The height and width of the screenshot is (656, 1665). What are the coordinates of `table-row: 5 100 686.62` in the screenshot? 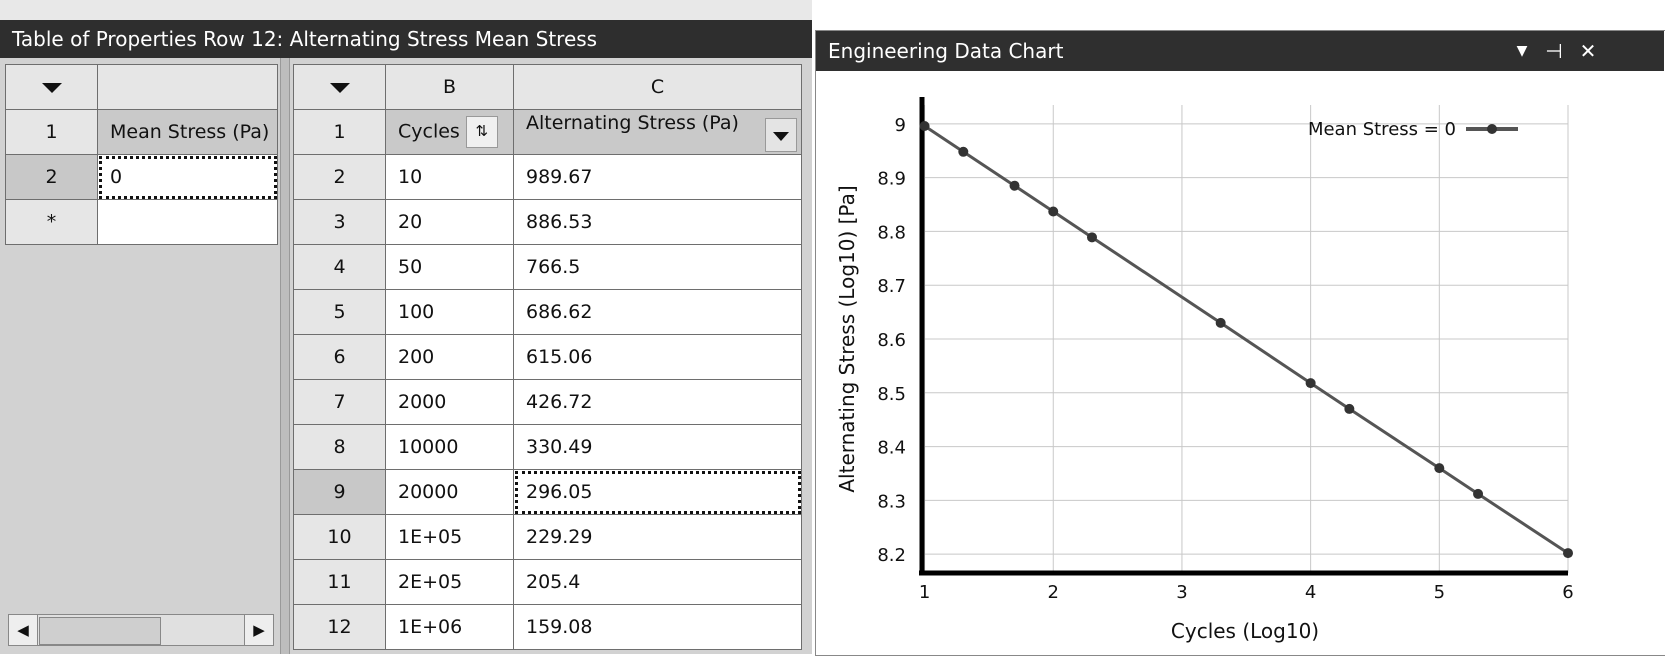 It's located at (547, 312).